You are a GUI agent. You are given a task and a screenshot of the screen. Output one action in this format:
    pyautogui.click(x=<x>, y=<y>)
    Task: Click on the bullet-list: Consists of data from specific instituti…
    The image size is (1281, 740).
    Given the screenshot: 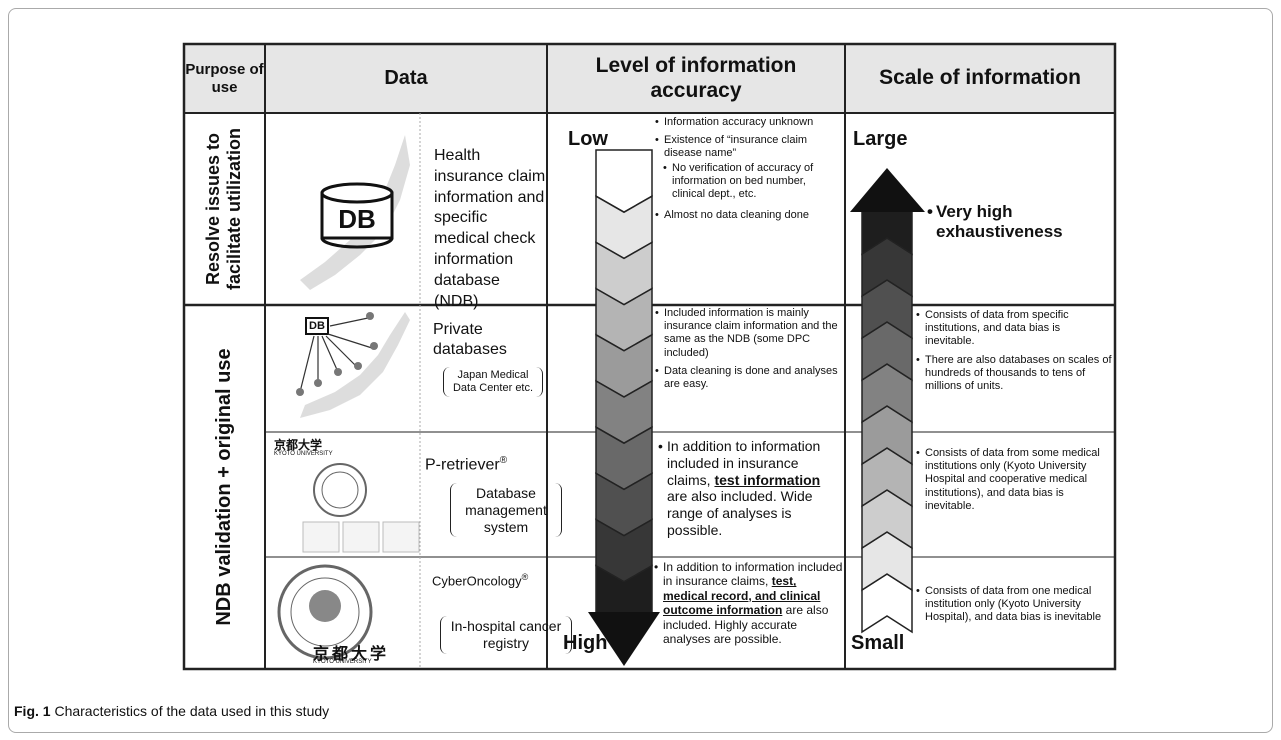 What is the action you would take?
    pyautogui.click(x=1013, y=351)
    